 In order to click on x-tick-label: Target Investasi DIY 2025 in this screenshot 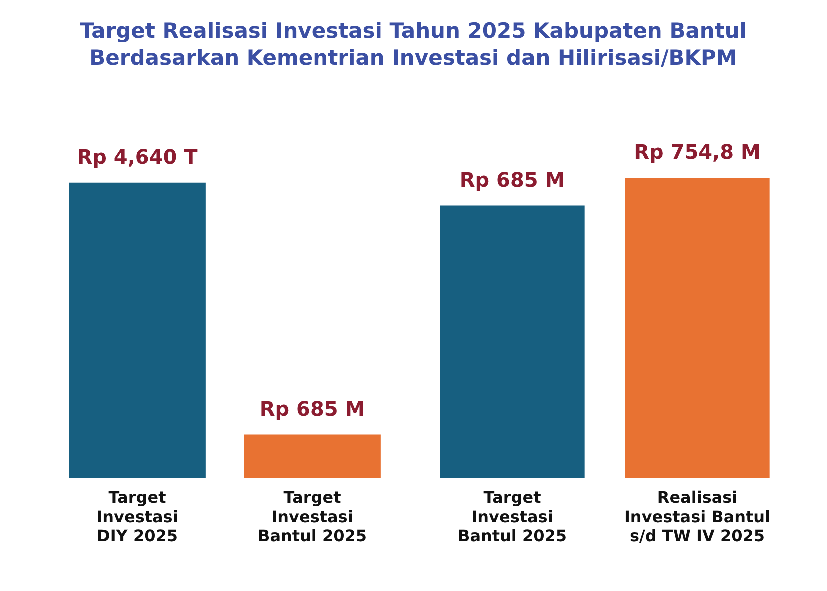, I will do `click(137, 517)`.